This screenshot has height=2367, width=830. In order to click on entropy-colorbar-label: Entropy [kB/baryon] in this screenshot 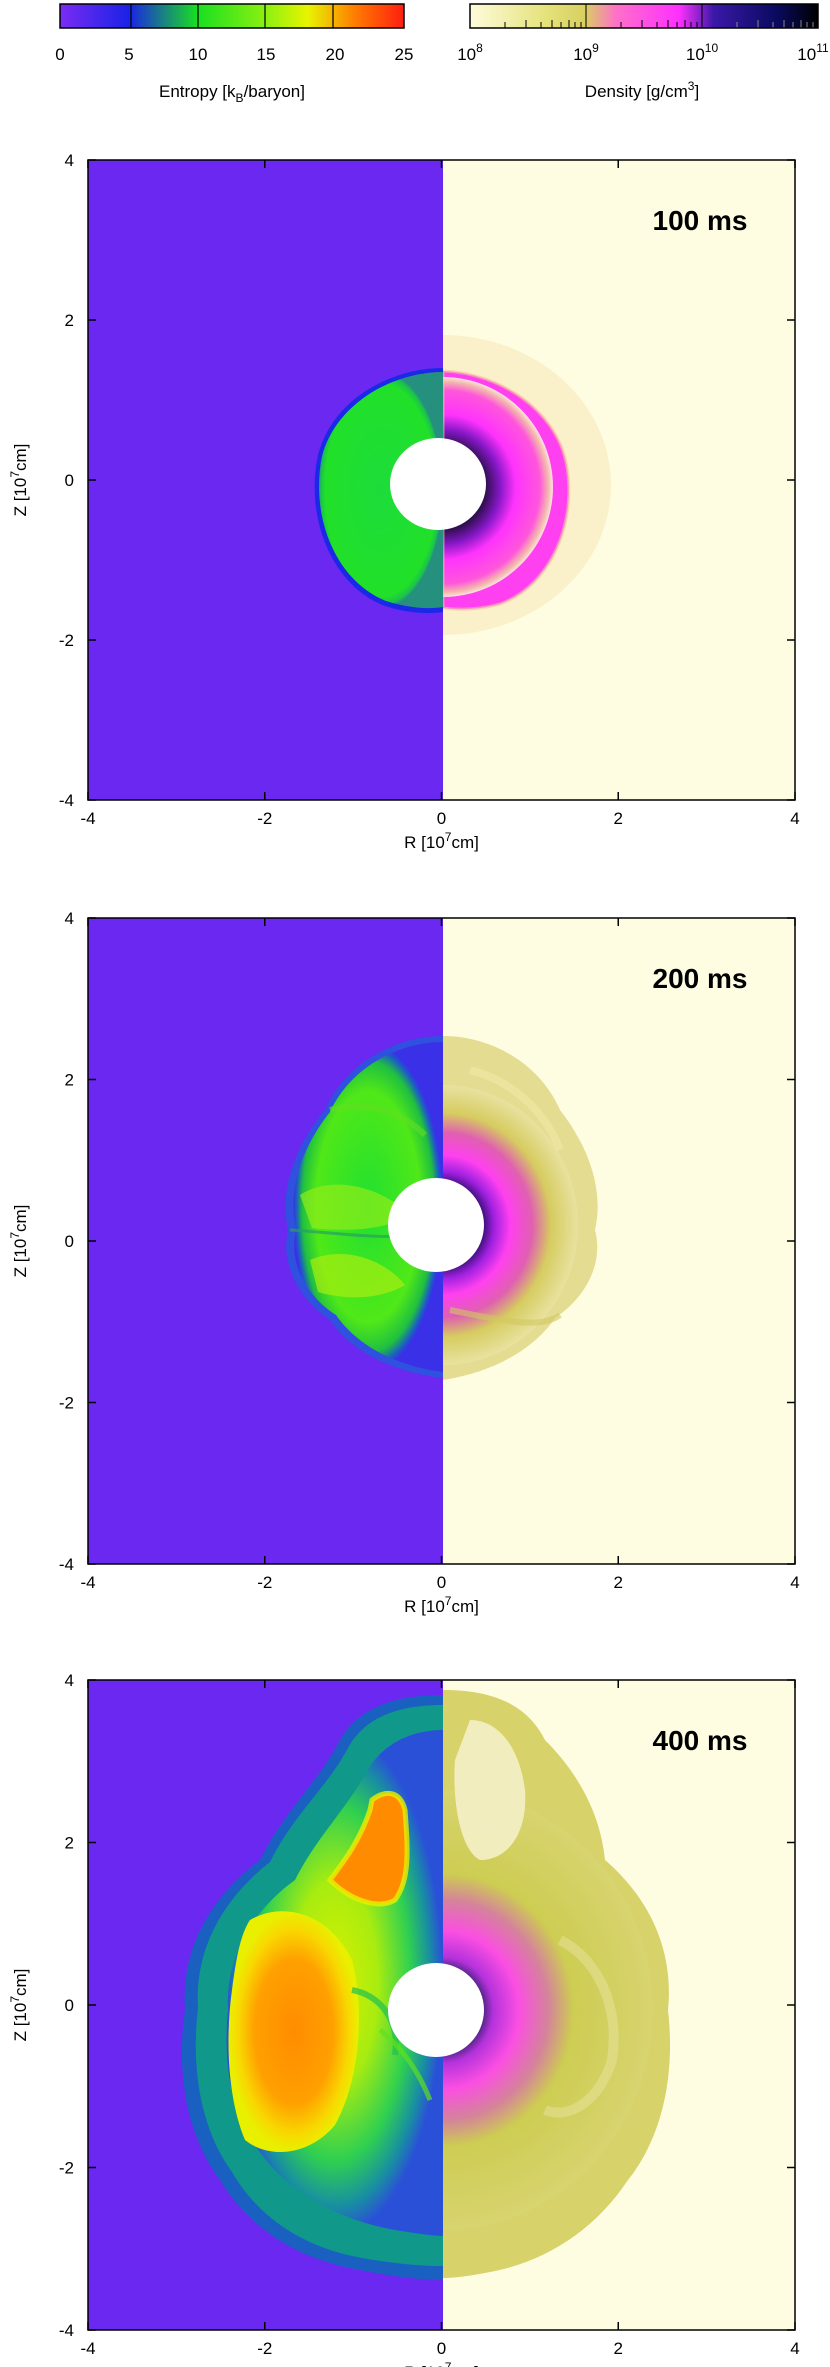, I will do `click(232, 93)`.